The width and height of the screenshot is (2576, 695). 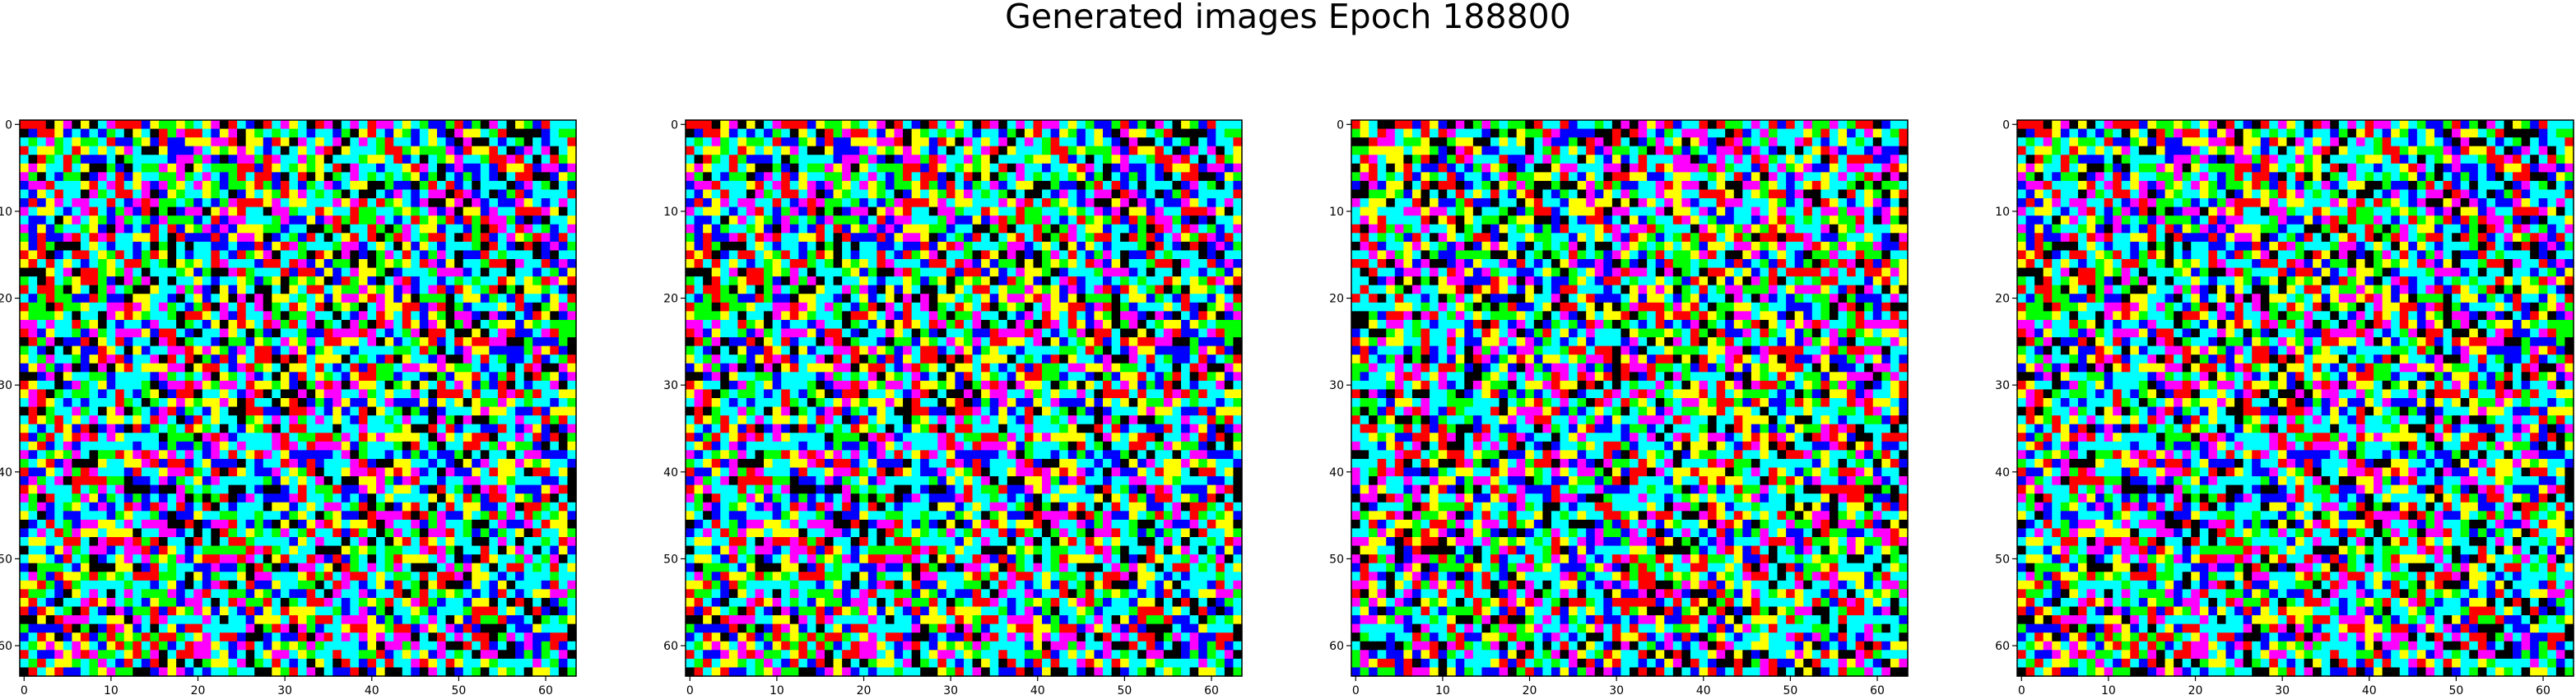 I want to click on figure-title: Generated images Epoch 188800, so click(x=1288, y=18).